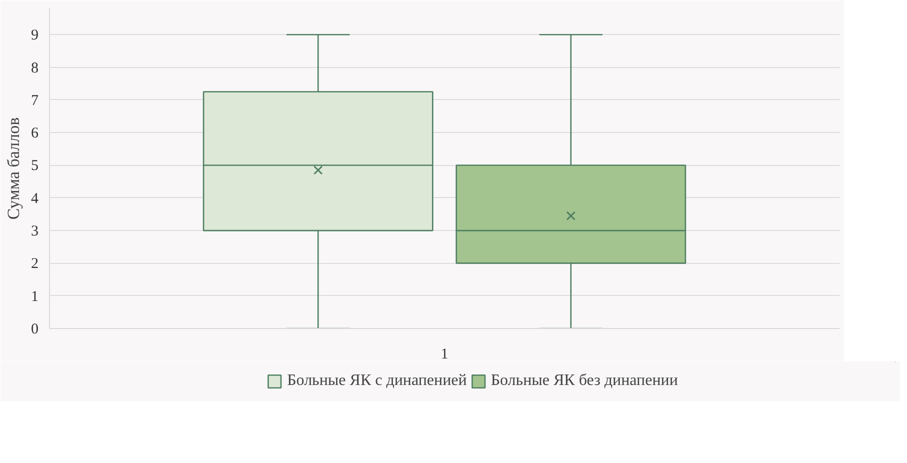 The height and width of the screenshot is (463, 907). What do you see at coordinates (34, 232) in the screenshot?
I see `y-tick-label: 3` at bounding box center [34, 232].